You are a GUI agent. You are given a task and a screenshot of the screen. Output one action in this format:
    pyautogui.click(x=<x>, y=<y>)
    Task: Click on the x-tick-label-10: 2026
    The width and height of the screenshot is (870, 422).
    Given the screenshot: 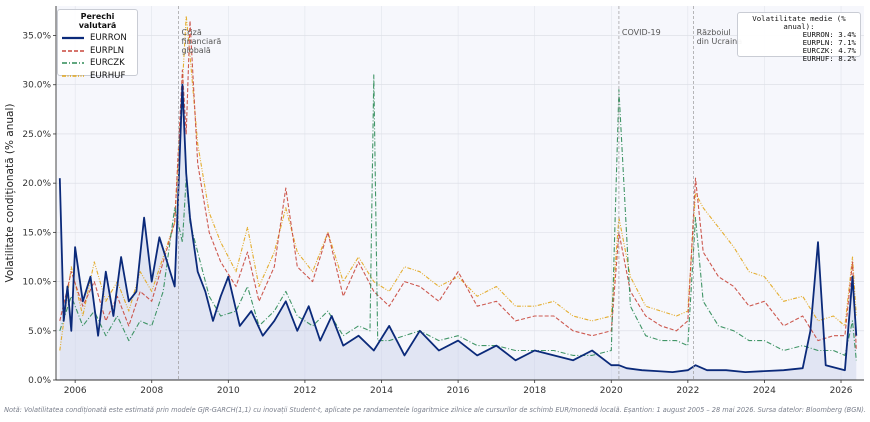 What is the action you would take?
    pyautogui.click(x=841, y=391)
    